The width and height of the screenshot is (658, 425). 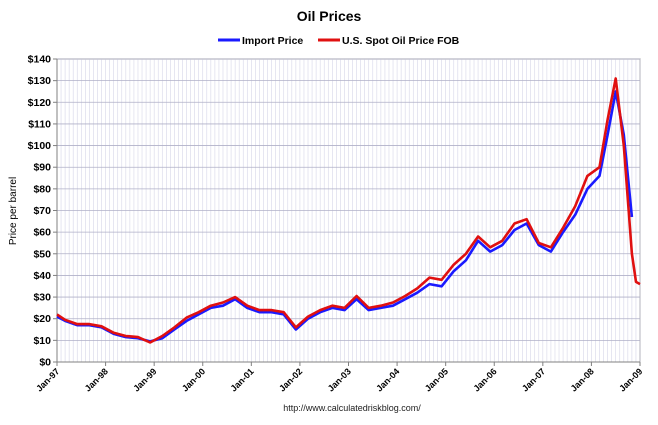 I want to click on y-axis-label: Price per barrel, so click(x=13, y=211).